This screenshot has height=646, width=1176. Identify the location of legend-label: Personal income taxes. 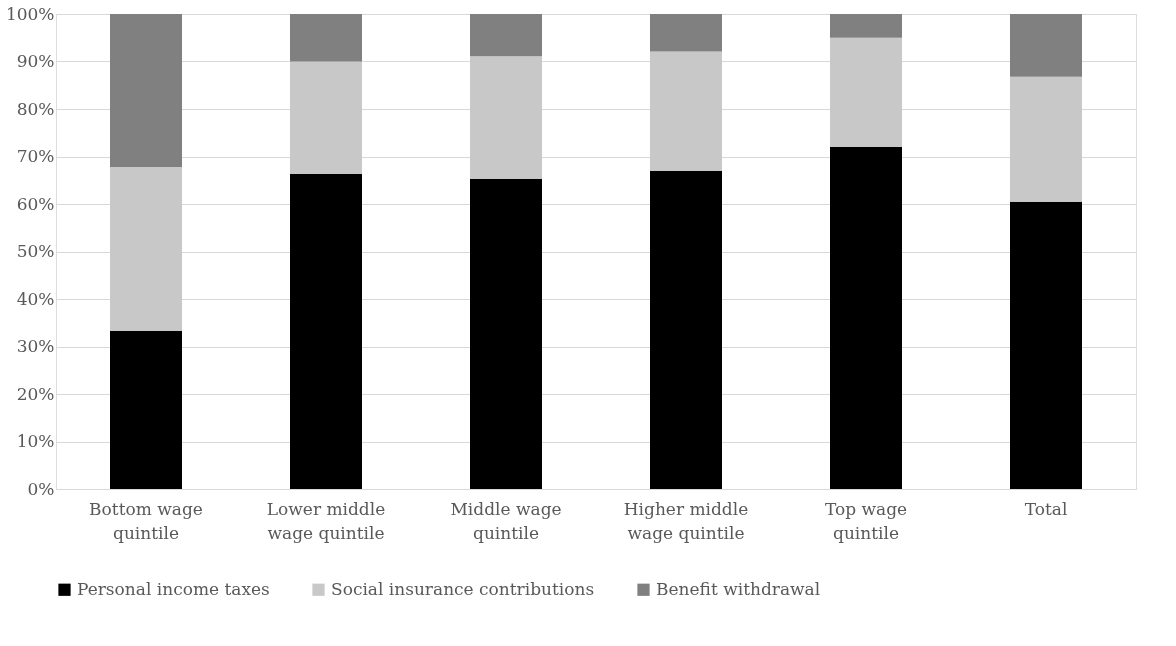
(173, 588).